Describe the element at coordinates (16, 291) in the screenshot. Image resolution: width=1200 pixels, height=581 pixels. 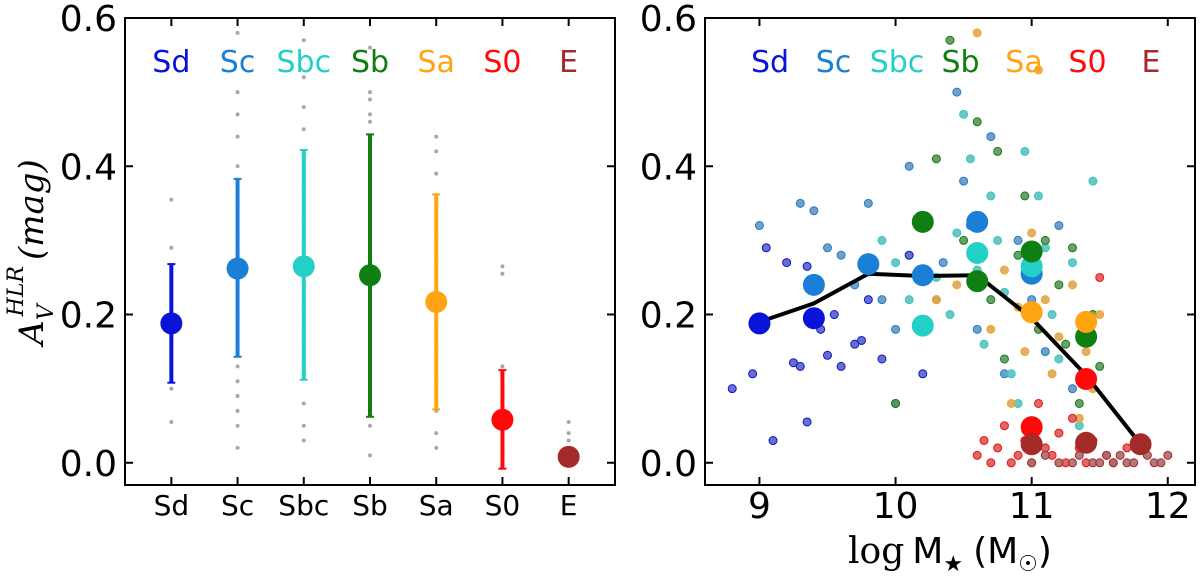
I see `ylabel-sup: HLR` at that location.